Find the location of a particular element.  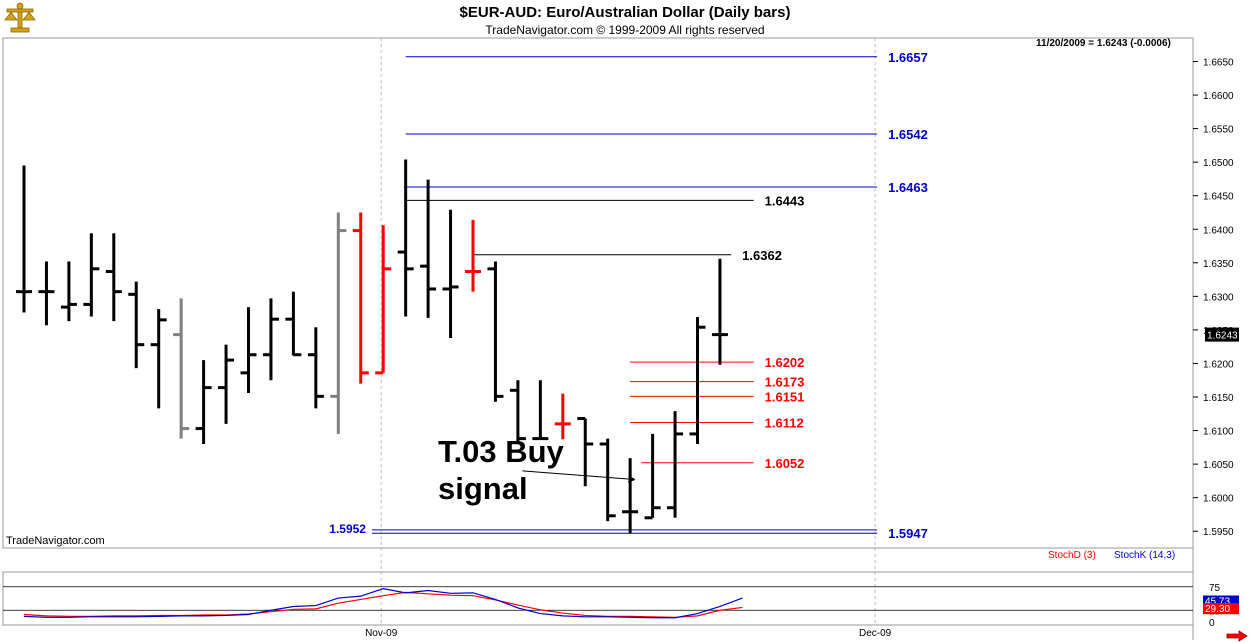

stoch-k-legend: StochK (14,3) is located at coordinates (1145, 555).